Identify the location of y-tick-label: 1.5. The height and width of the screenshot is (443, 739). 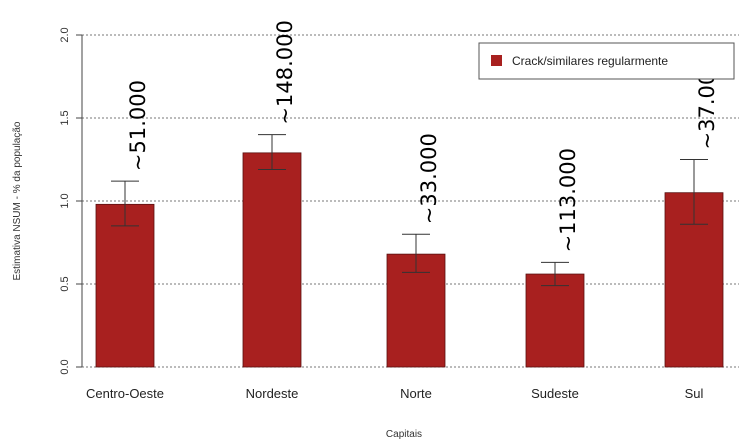
(65, 117).